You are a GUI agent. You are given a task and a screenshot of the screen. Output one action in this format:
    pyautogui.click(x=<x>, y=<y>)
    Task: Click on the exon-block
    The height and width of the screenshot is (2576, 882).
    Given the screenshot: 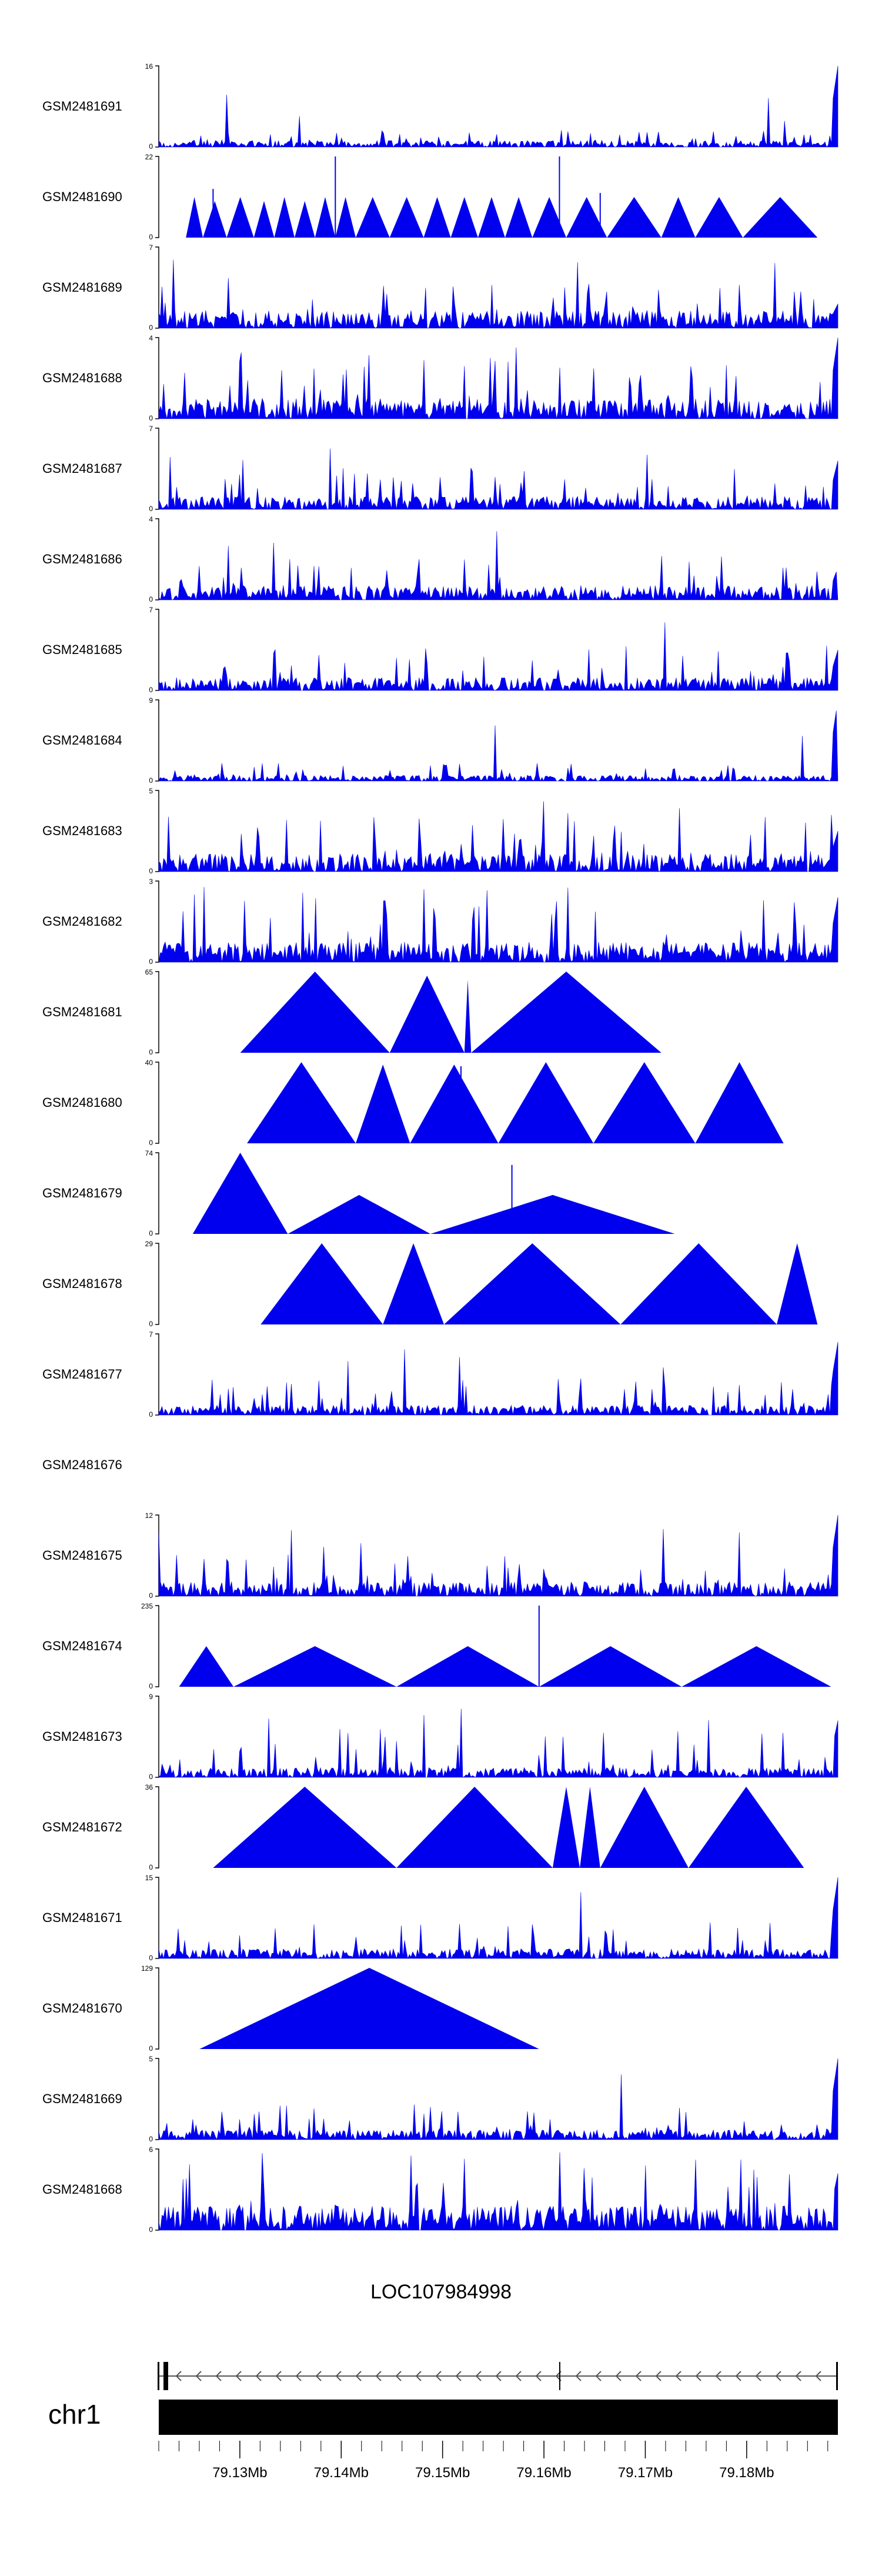 What is the action you would take?
    pyautogui.click(x=837, y=2376)
    